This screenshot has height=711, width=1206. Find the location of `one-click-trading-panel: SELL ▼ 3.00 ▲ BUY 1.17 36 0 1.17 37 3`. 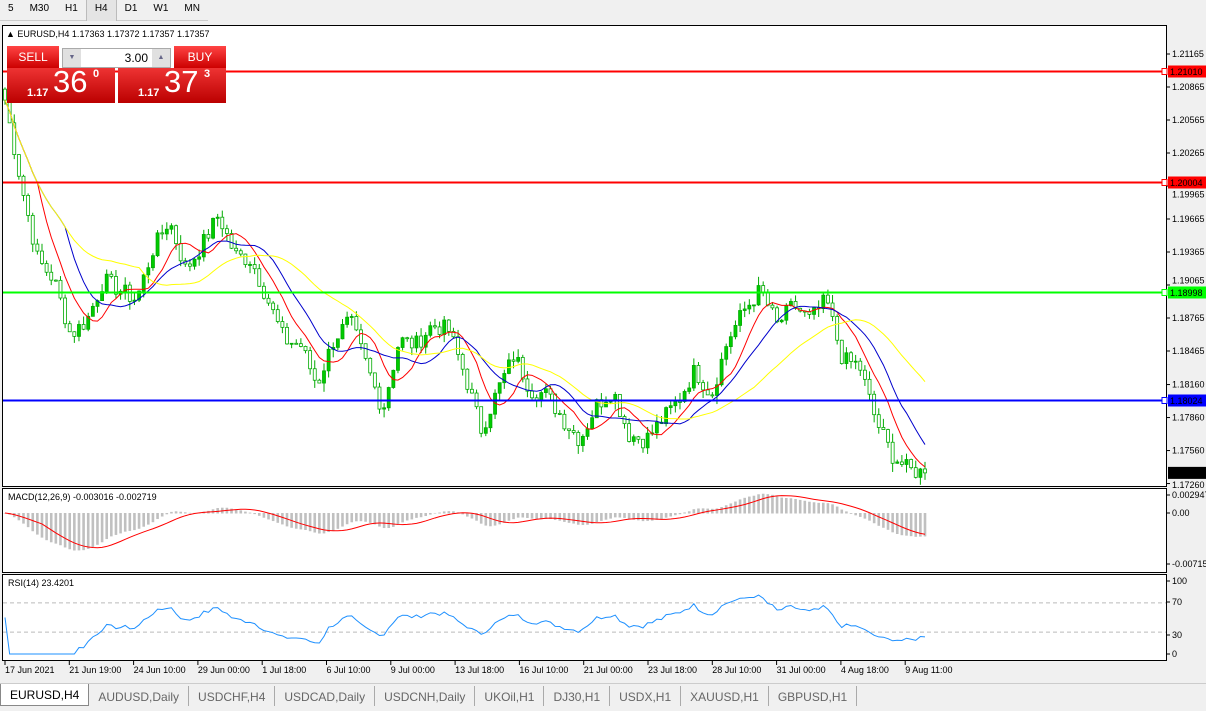

one-click-trading-panel: SELL ▼ 3.00 ▲ BUY 1.17 36 0 1.17 37 3 is located at coordinates (116, 74).